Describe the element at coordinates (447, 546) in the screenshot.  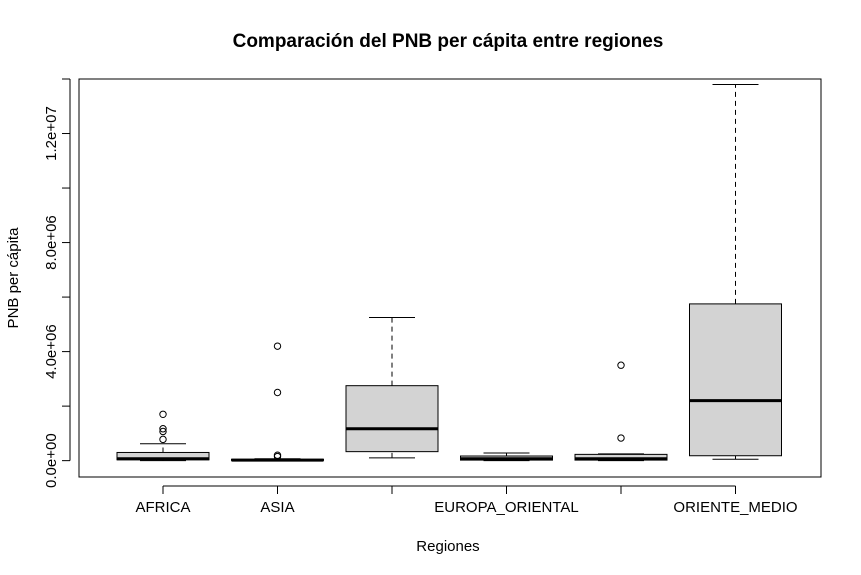
I see `x-axis-label: Regiones` at that location.